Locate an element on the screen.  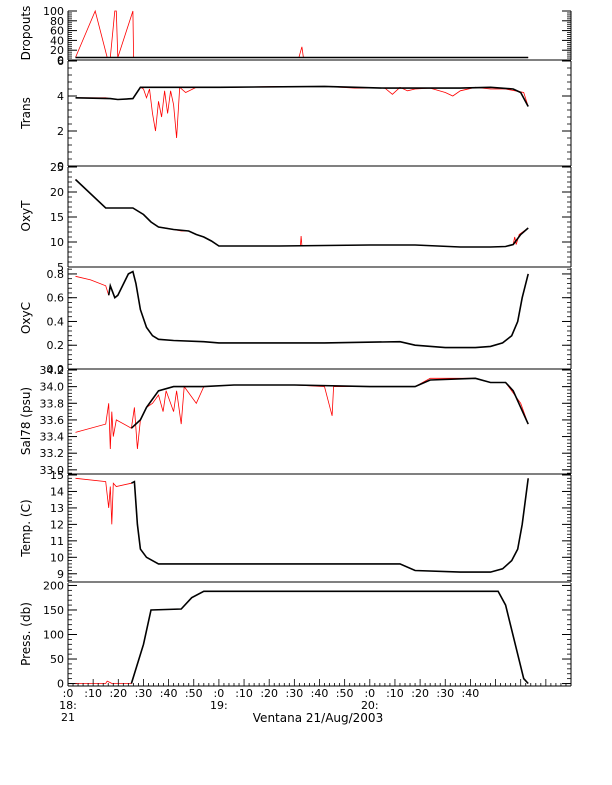
chart-panel-4: 0.0 0.2 0.4 0.6 0.8 OxyC is located at coordinates (295, 322).